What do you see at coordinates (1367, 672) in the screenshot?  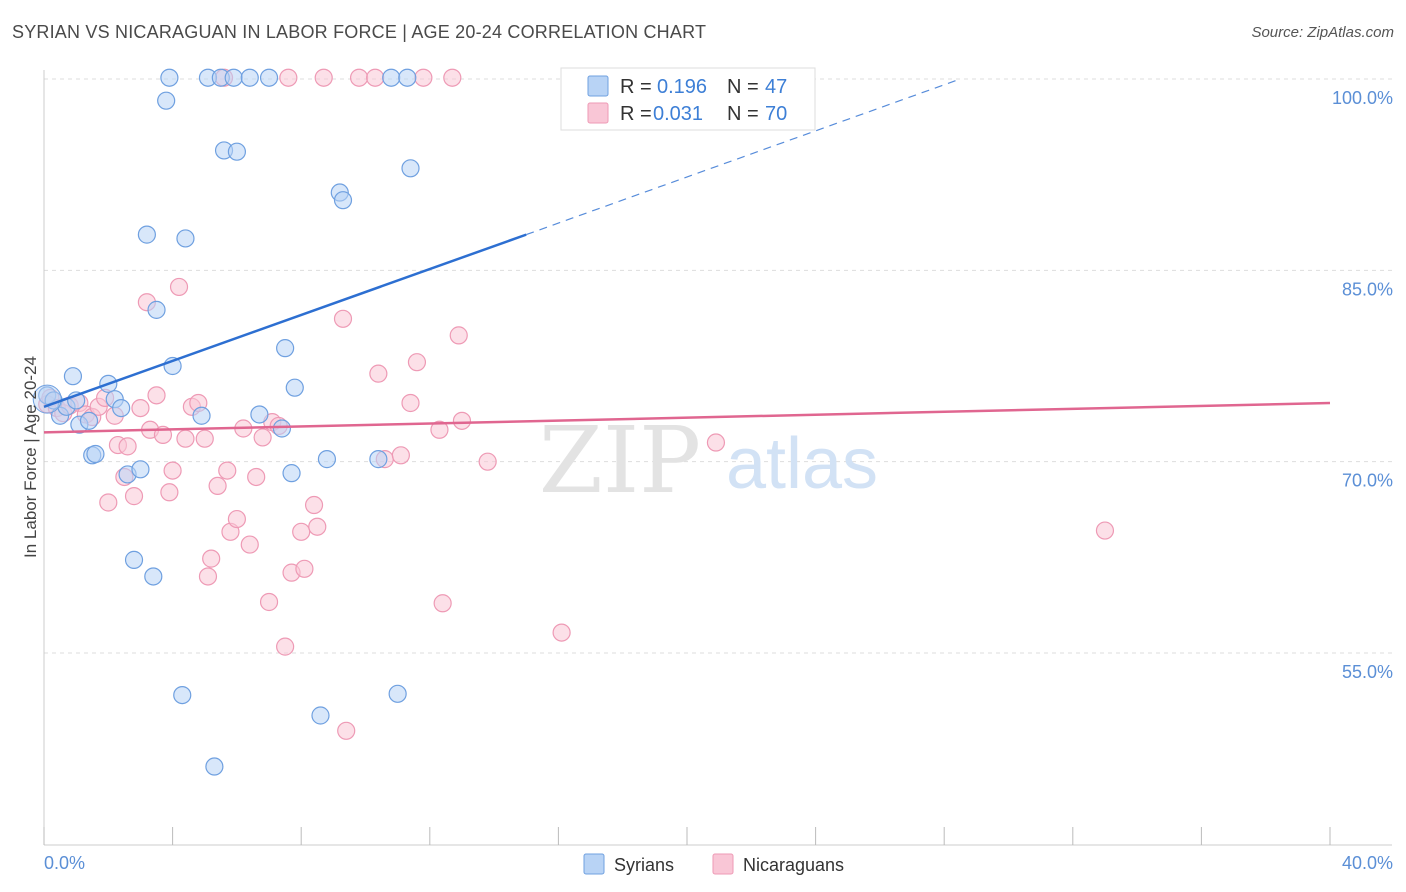 I see `y-tick-label: 55.0%` at bounding box center [1367, 672].